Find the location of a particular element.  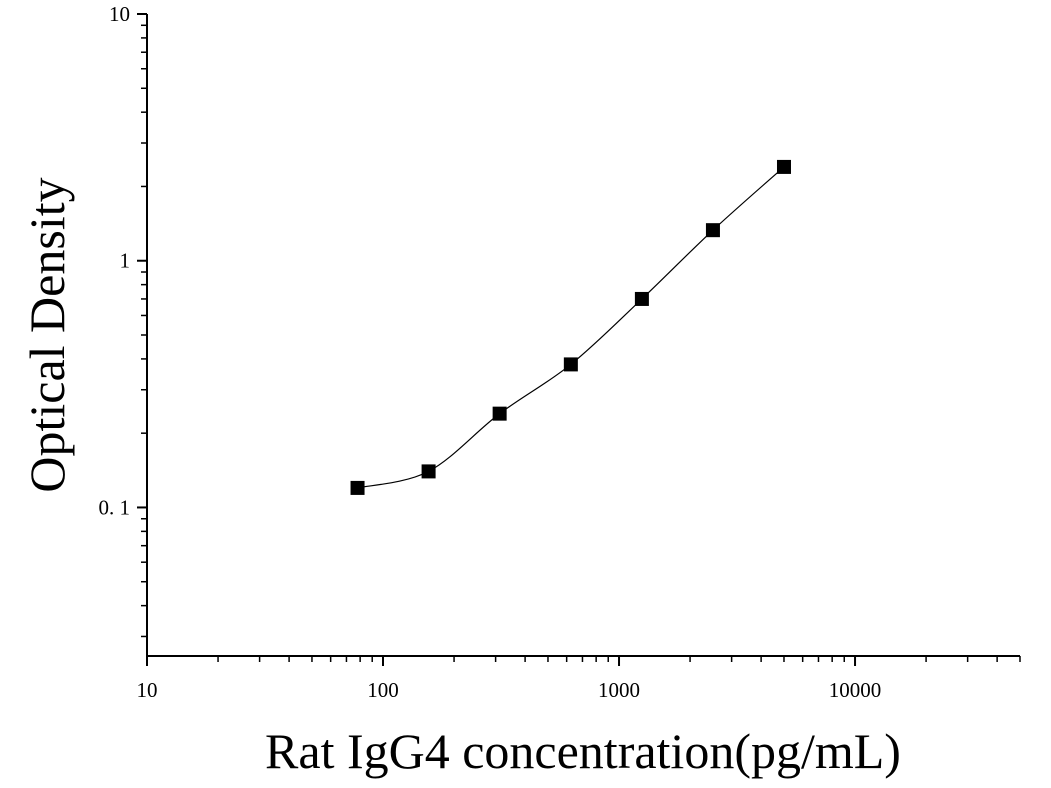

x-axis-title: Rat IgG4 concentration(pg/mL) is located at coordinates (583, 751).